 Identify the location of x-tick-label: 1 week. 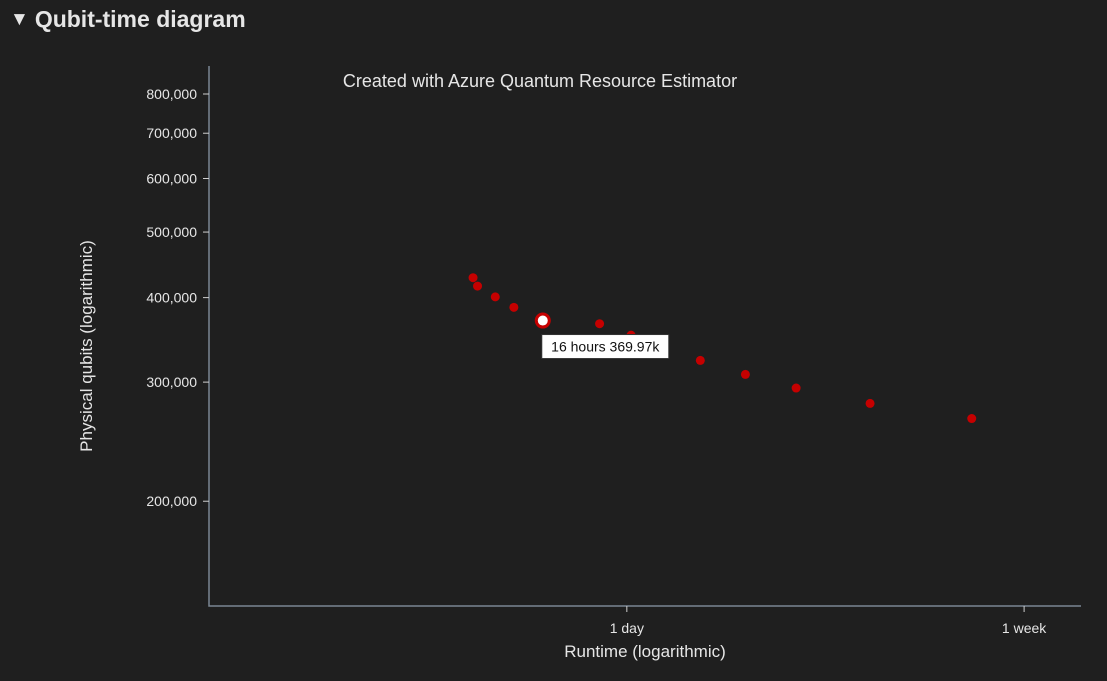
(1024, 628).